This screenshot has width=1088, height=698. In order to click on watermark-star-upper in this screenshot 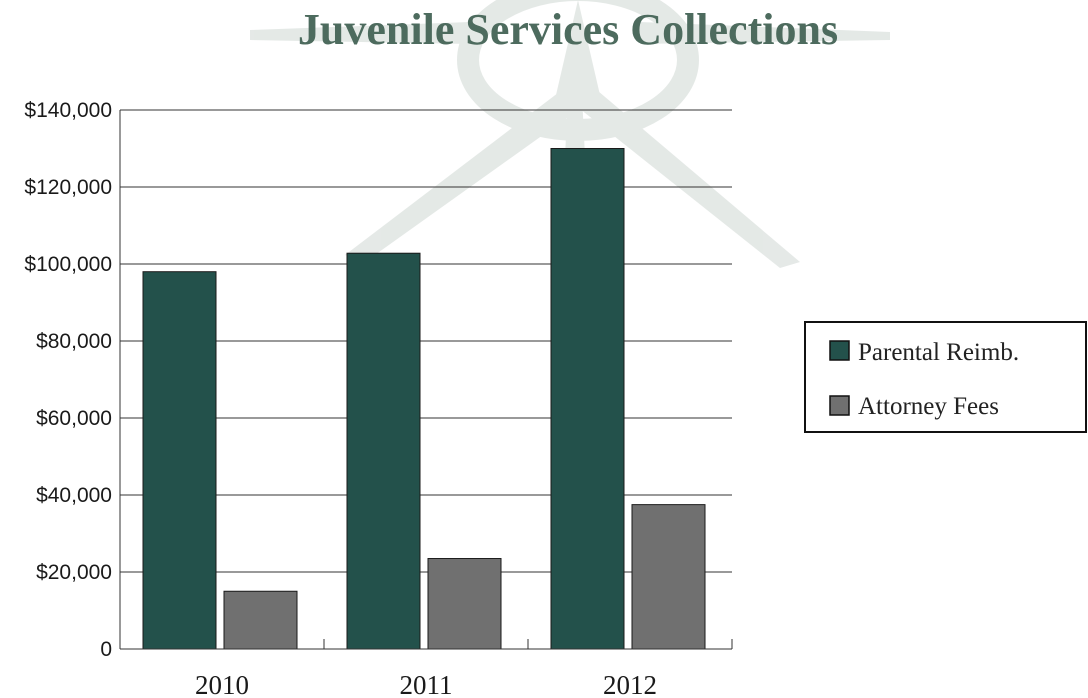, I will do `click(578, 57)`.